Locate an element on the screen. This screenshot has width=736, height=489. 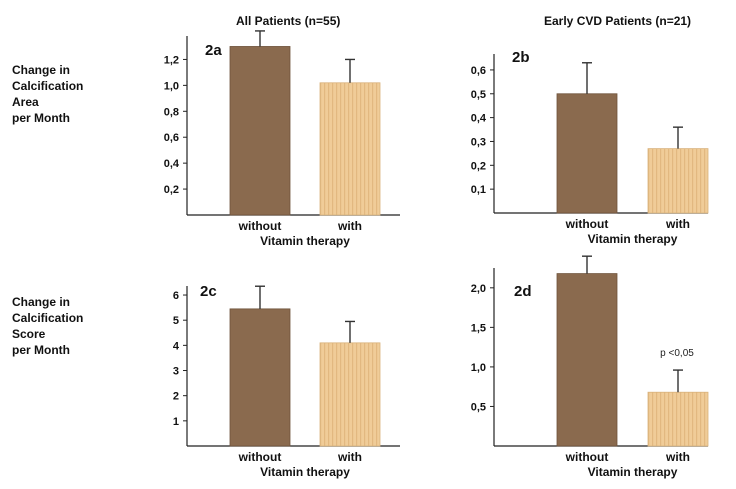
row-label-area-line: Change in is located at coordinates (41, 70).